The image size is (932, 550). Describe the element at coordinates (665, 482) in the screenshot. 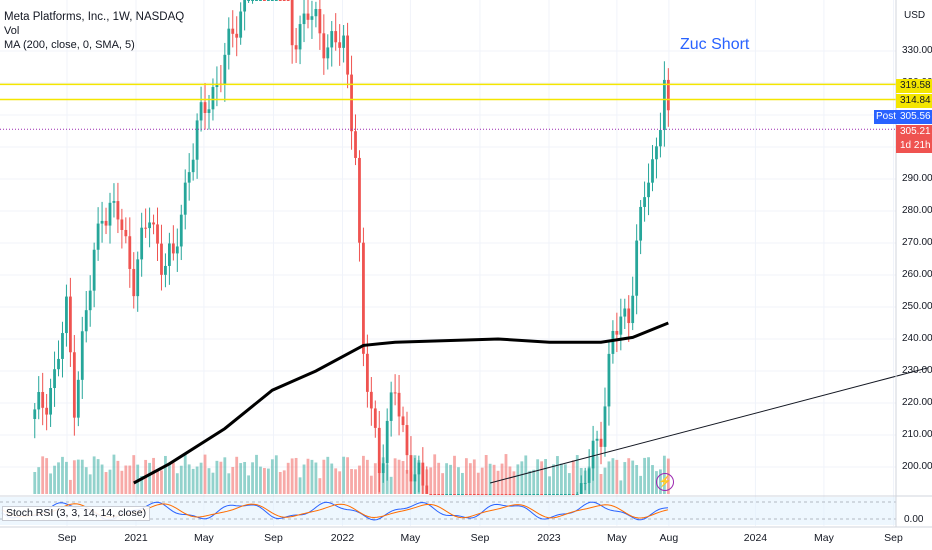

I see `lightning-icon: ⚡` at that location.